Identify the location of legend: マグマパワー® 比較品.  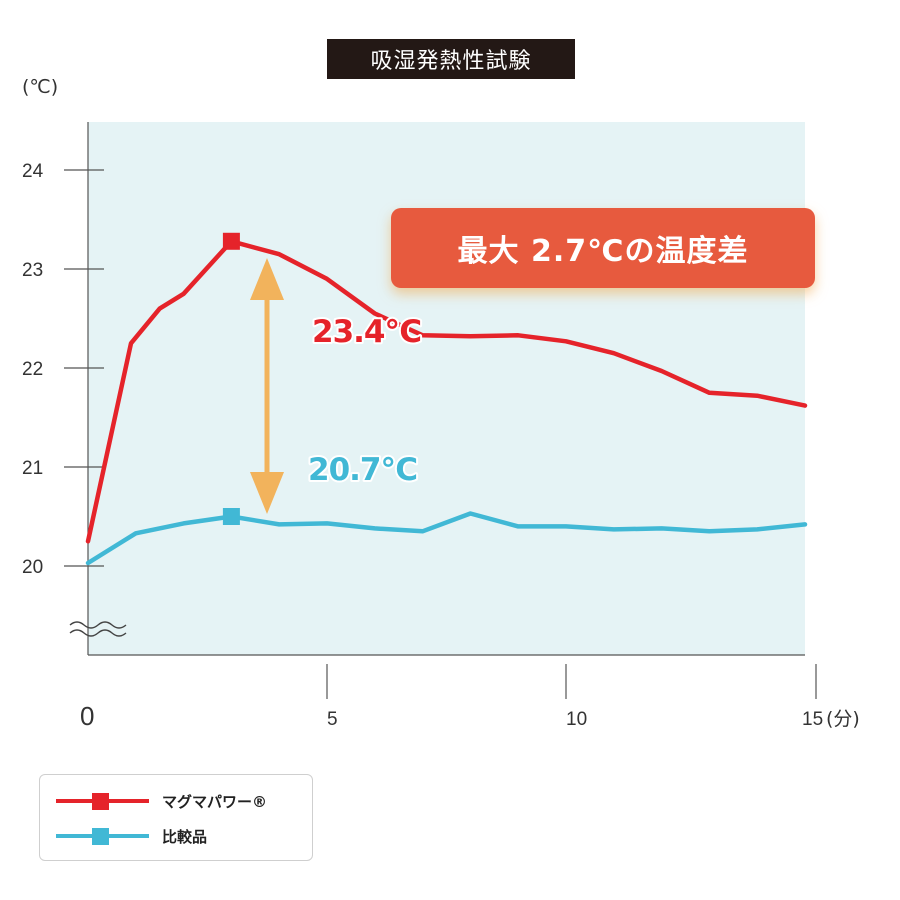
(176, 817).